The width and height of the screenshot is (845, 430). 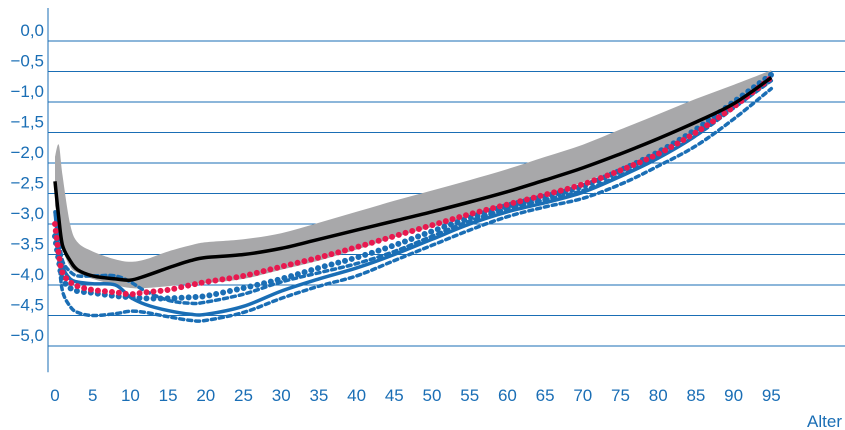 What do you see at coordinates (507, 395) in the screenshot?
I see `x-tick-label: 60` at bounding box center [507, 395].